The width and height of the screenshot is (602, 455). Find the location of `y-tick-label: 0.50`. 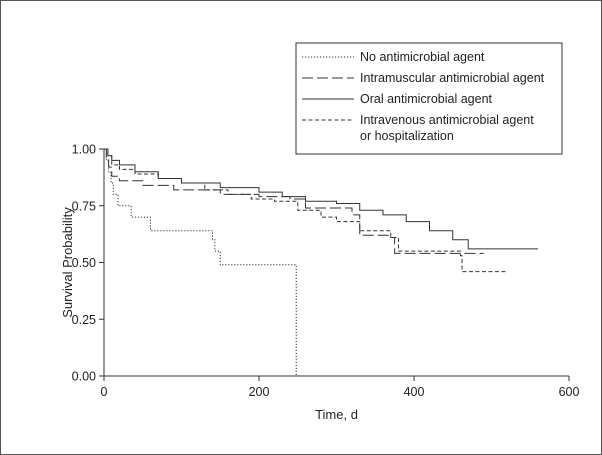

y-tick-label: 0.50 is located at coordinates (84, 263).